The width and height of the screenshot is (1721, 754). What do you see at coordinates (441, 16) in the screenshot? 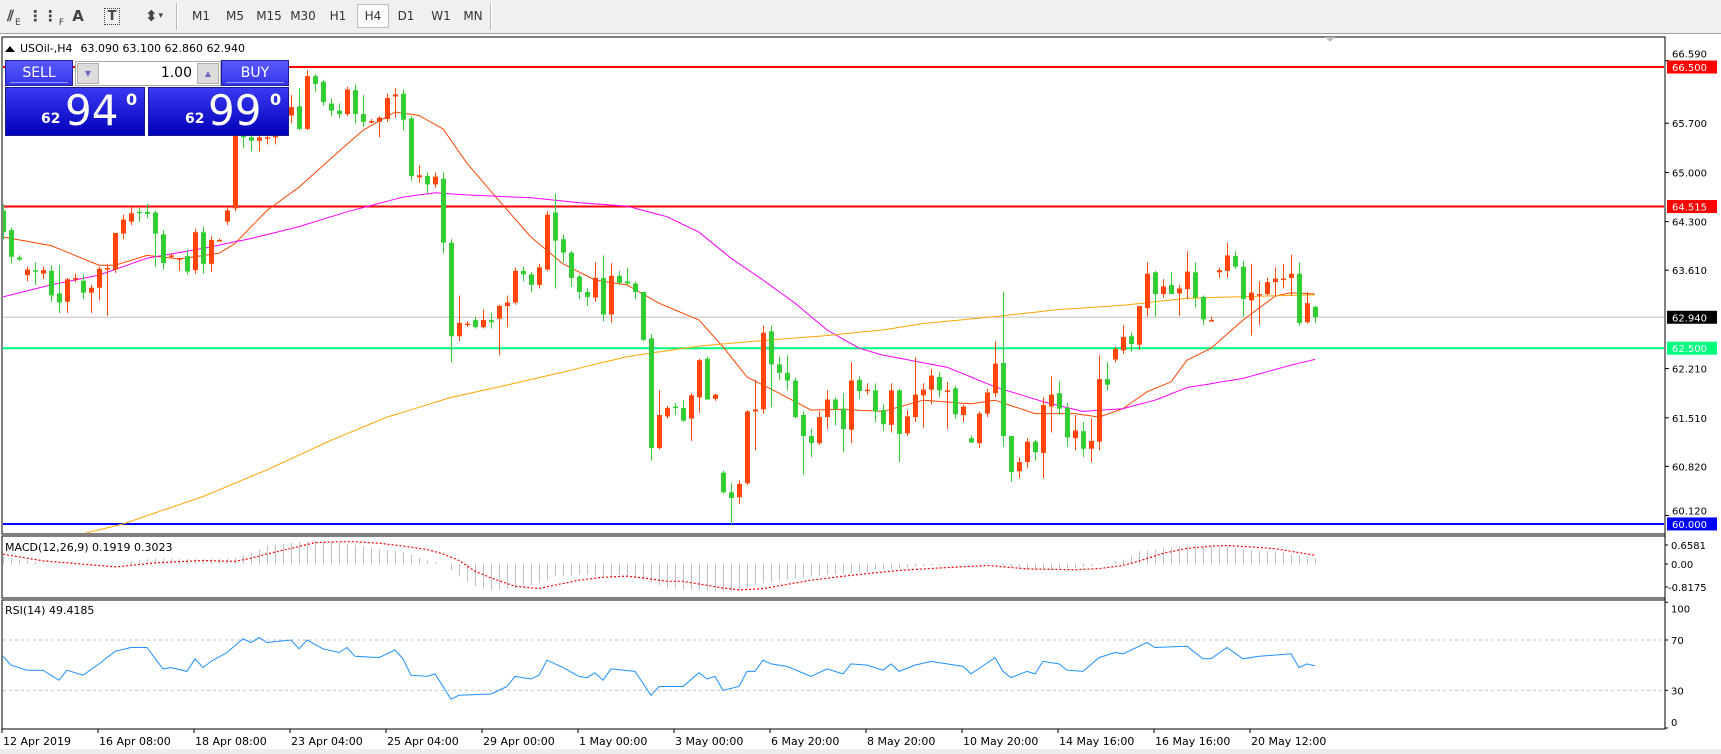
I see `timeframe-w1-button: W1` at bounding box center [441, 16].